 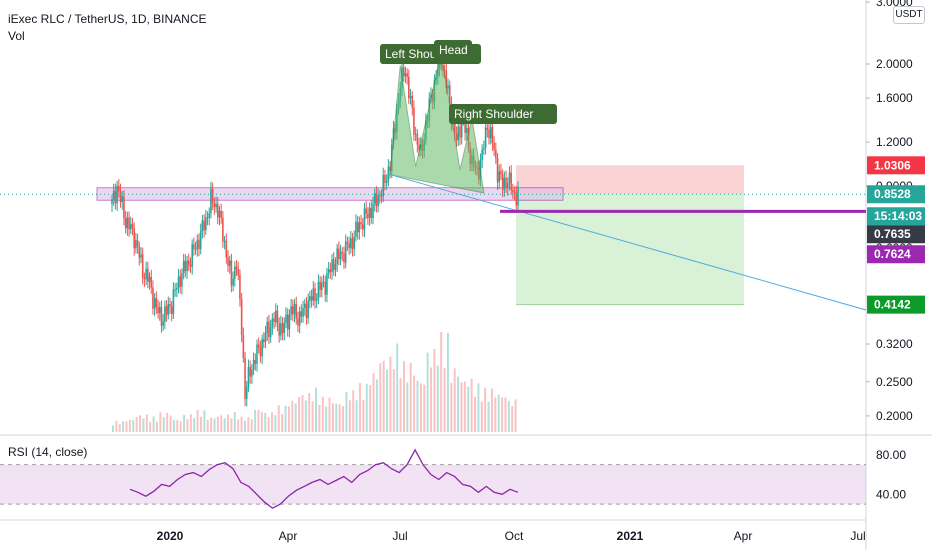 I want to click on price-tick-label: 1.2000, so click(x=894, y=142).